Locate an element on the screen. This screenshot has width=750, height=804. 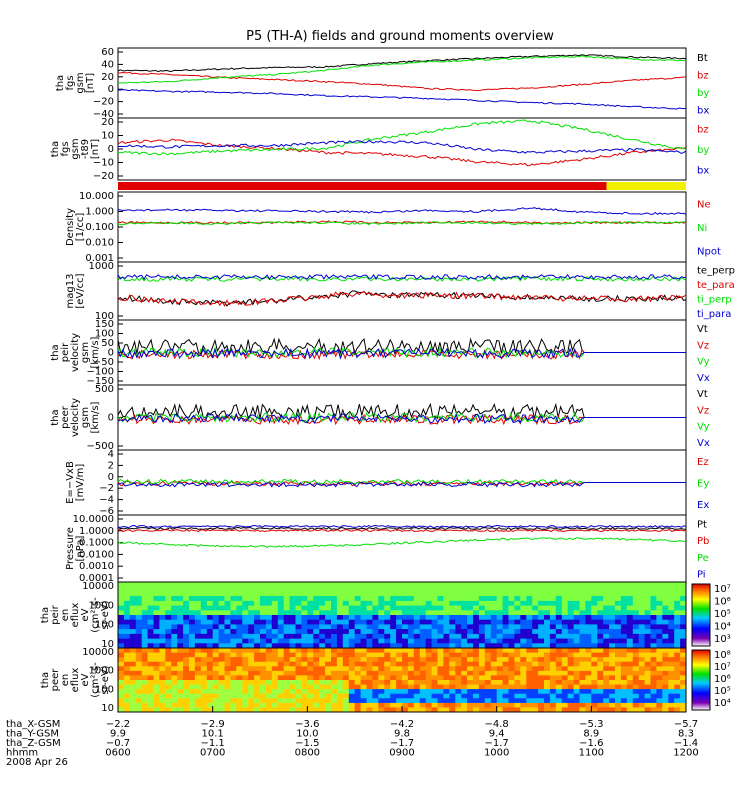
ylabel-line: [1/cc] is located at coordinates (80, 227).